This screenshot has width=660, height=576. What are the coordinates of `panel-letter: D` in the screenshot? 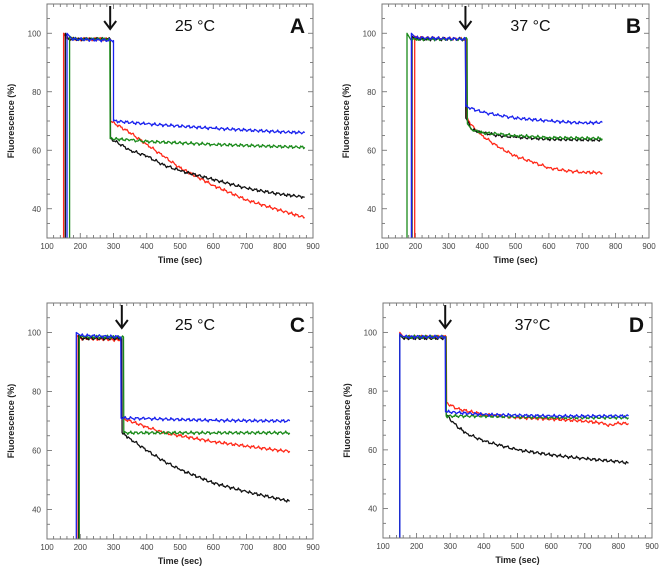 It's located at (636, 325).